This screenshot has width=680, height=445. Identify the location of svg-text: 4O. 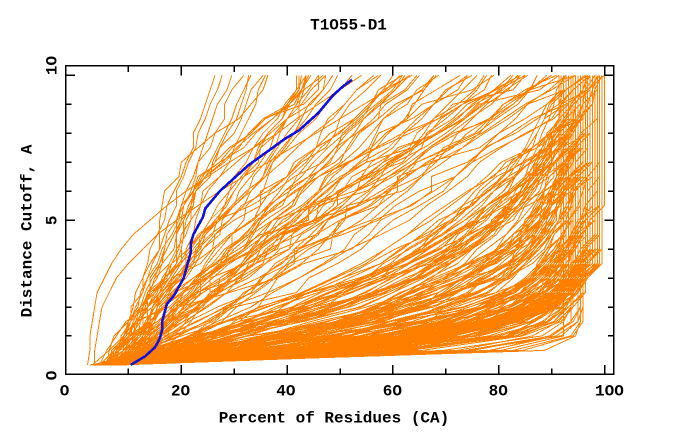
(286, 391).